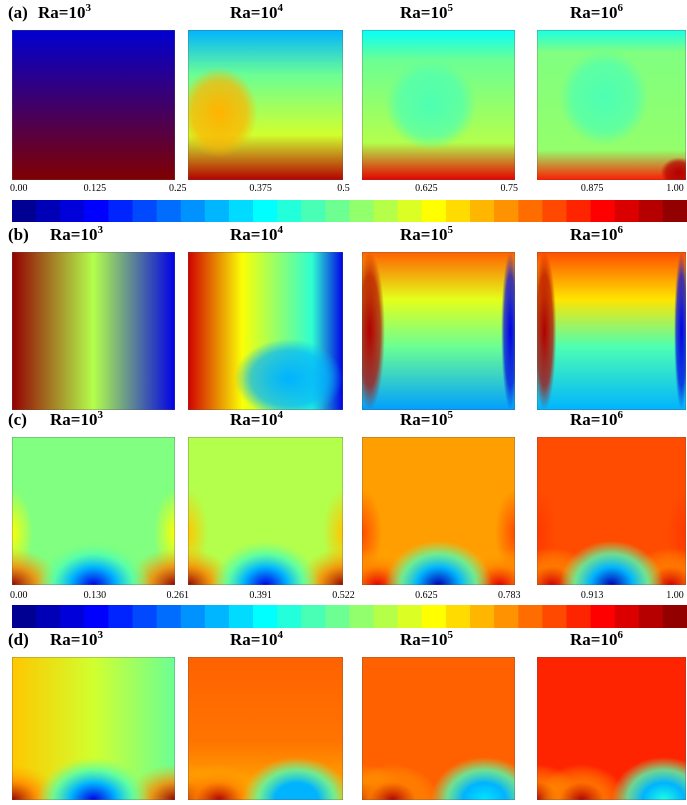 Image resolution: width=687 pixels, height=805 pixels. I want to click on panel-label: (b), so click(18, 234).